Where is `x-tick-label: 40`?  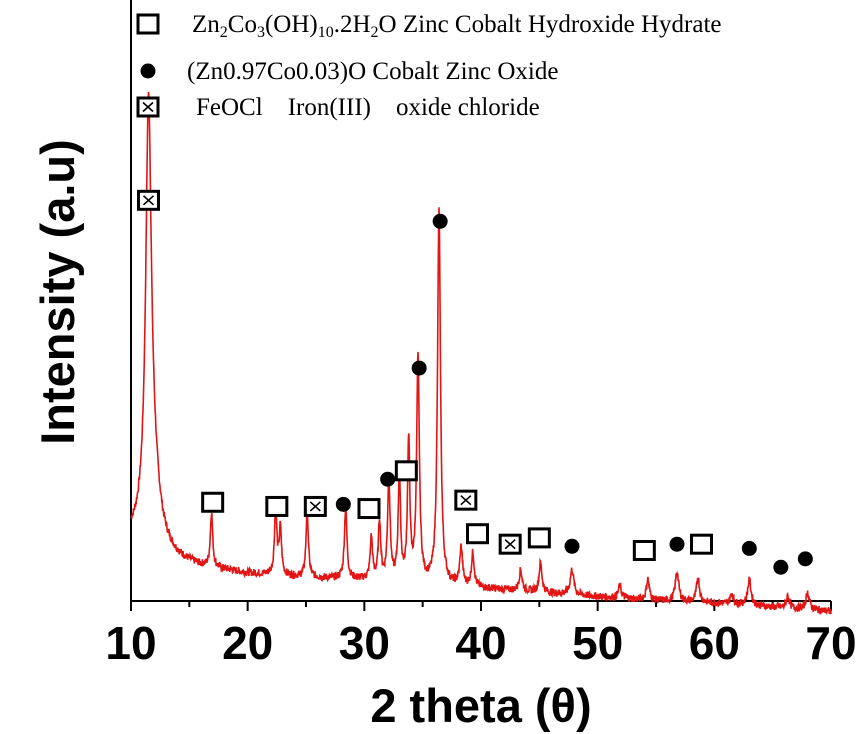 x-tick-label: 40 is located at coordinates (480, 643).